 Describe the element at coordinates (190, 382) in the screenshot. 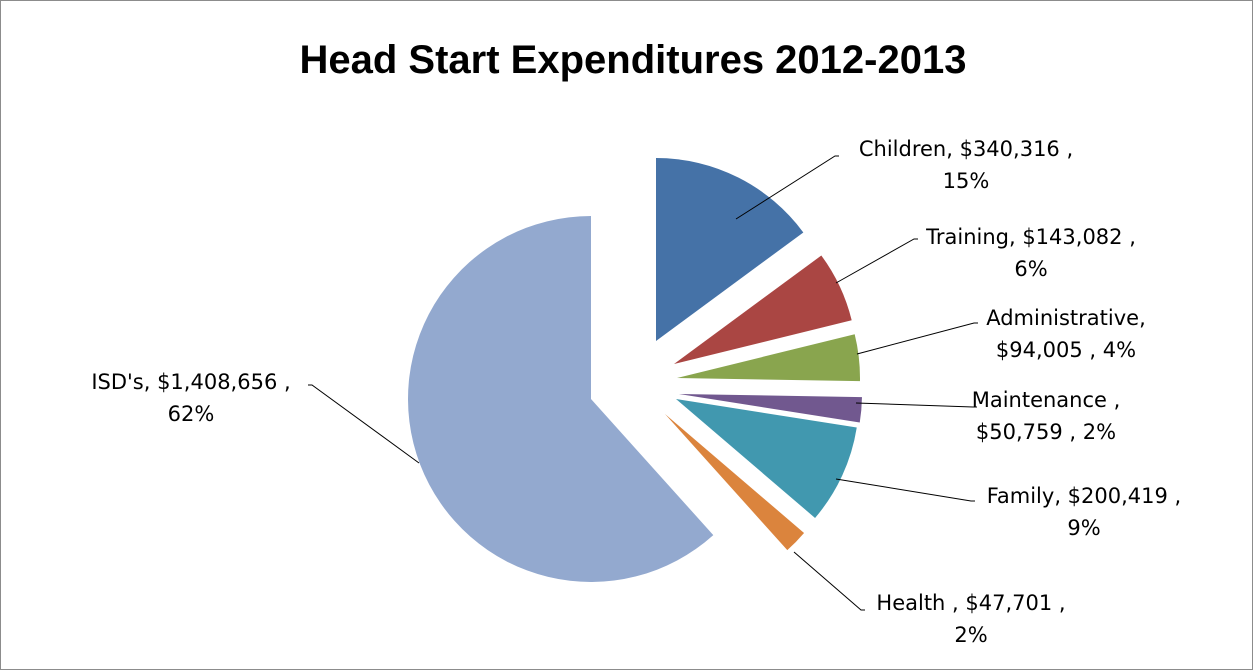

I see `data-label-line-1: ISD's, $1,408,656 ,` at that location.